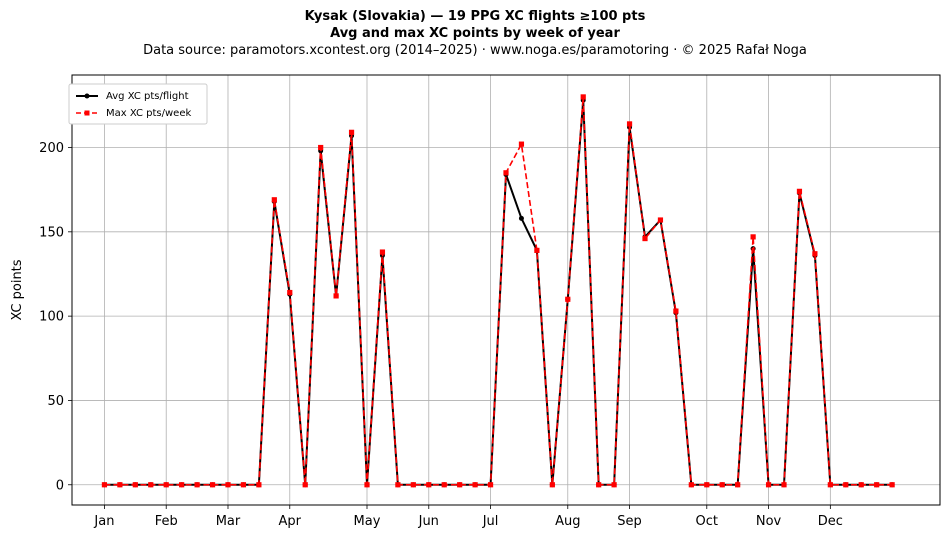 The image size is (950, 539). Describe the element at coordinates (51, 317) in the screenshot. I see `y-tick-label: 100` at that location.